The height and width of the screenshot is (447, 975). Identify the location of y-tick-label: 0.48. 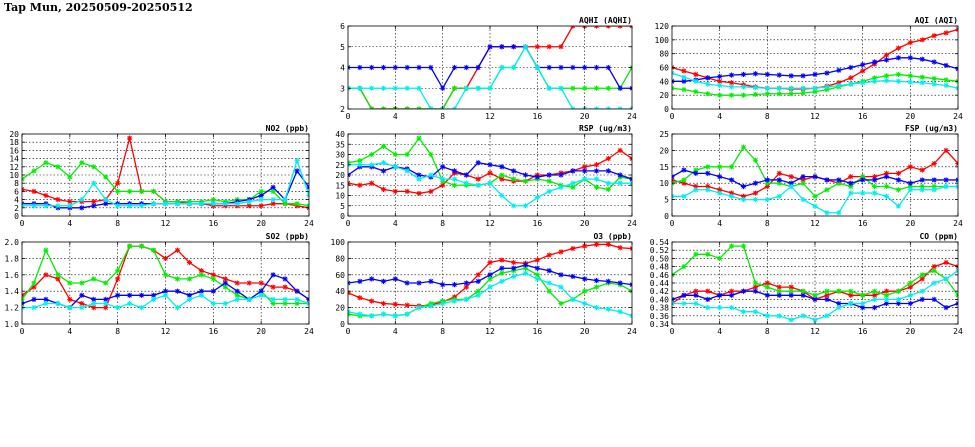
(659, 267).